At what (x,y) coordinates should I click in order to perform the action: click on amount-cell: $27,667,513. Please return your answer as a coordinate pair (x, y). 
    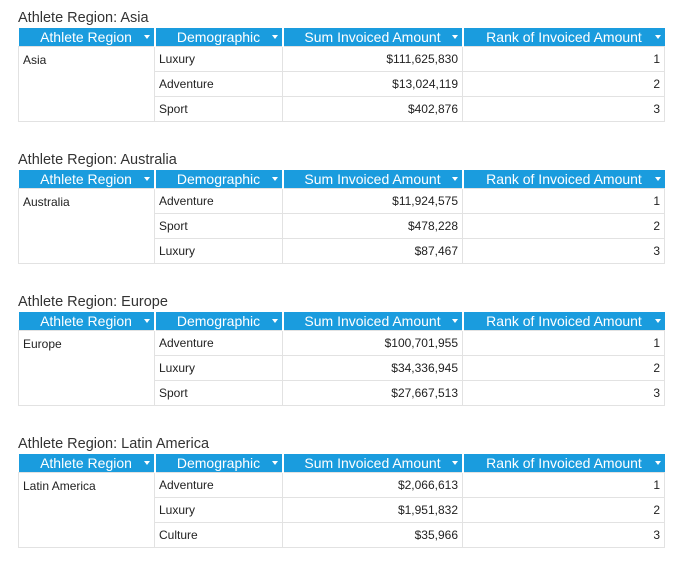
    Looking at the image, I should click on (372, 393).